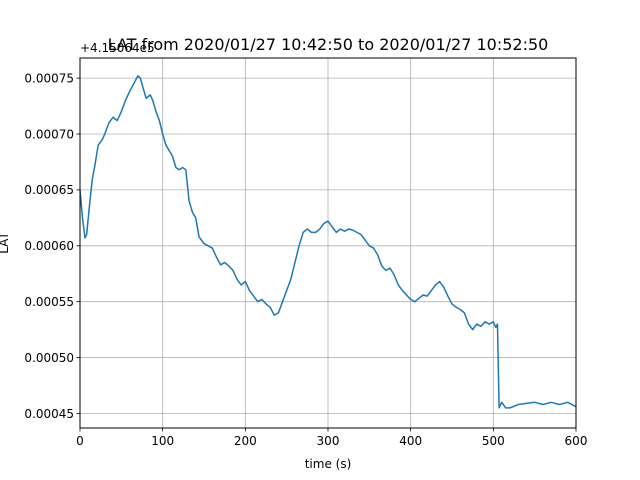 The image size is (640, 480). I want to click on x-axis-ticks: 0 100 200 300 400 500 600, so click(331, 438).